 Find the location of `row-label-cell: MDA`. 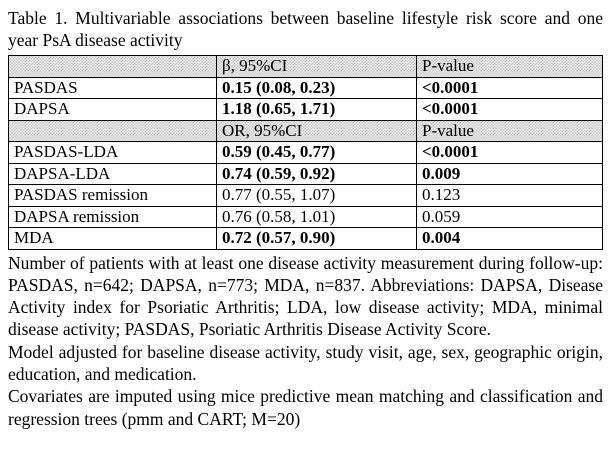

row-label-cell: MDA is located at coordinates (112, 238).